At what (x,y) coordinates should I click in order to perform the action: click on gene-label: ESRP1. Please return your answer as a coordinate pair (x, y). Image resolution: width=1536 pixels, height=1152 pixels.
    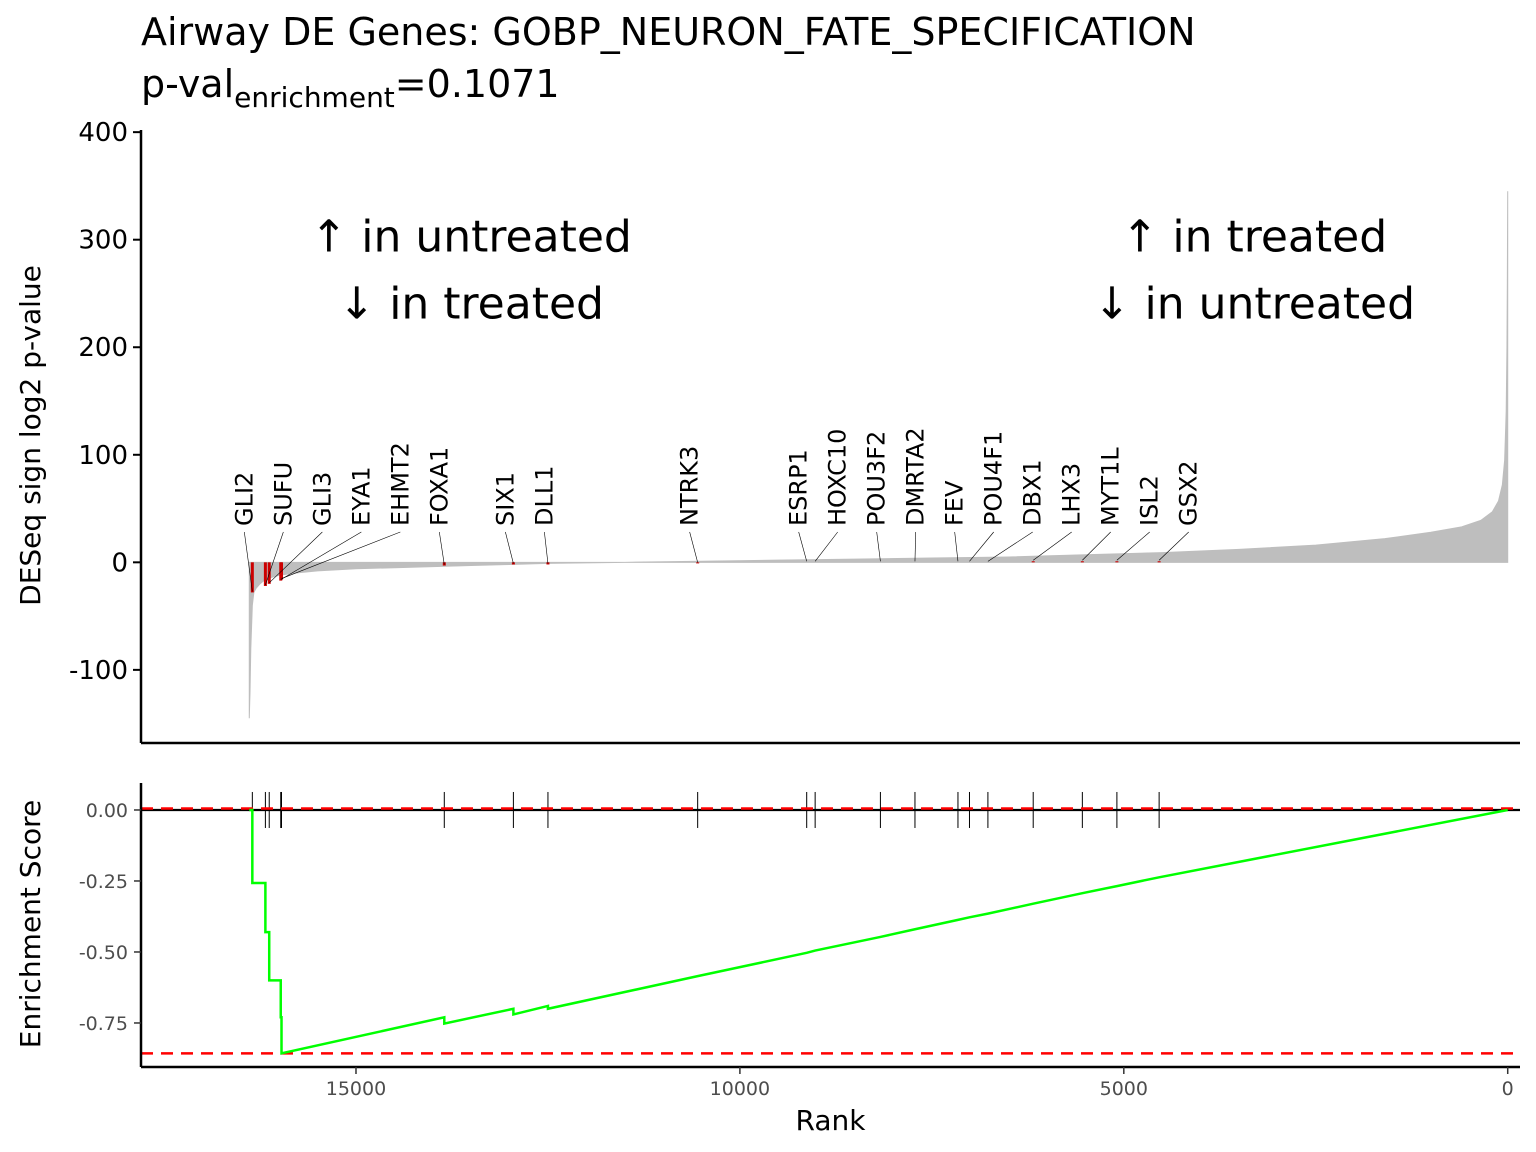
    Looking at the image, I should click on (799, 487).